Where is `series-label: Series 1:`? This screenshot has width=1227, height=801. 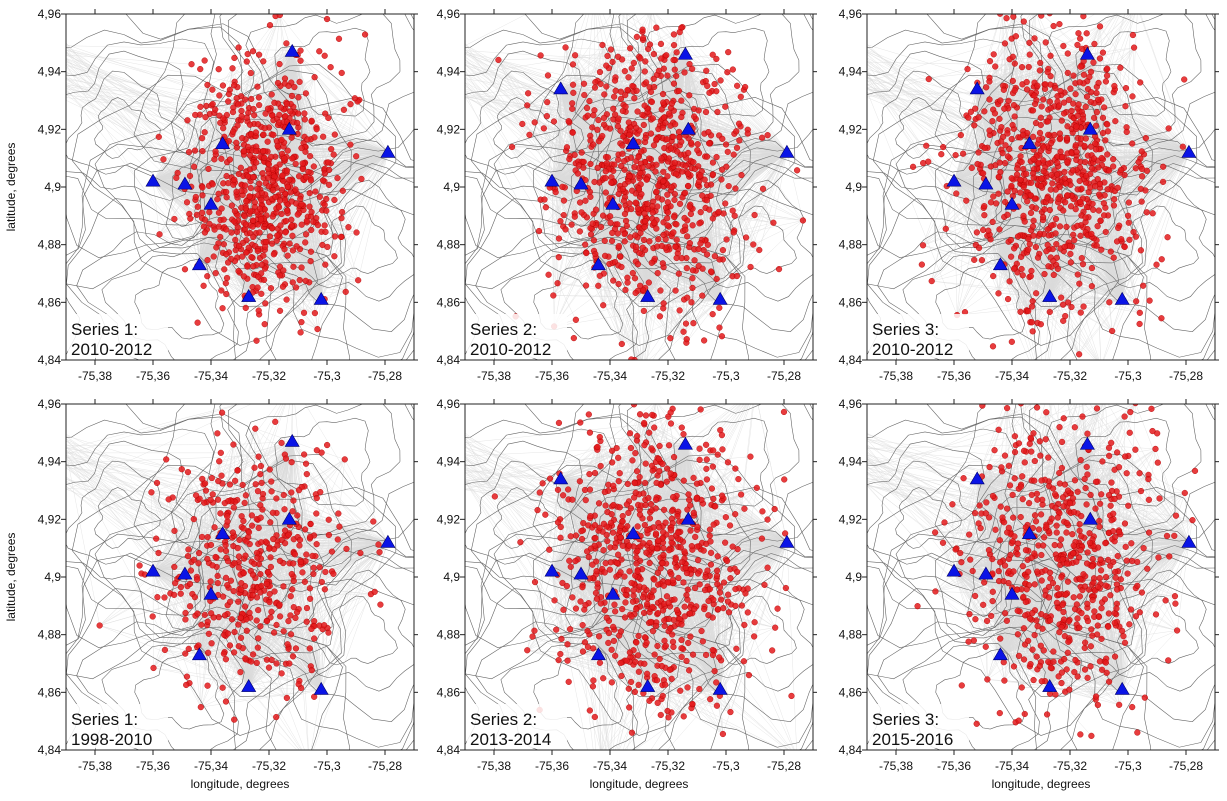
series-label: Series 1: is located at coordinates (104, 329).